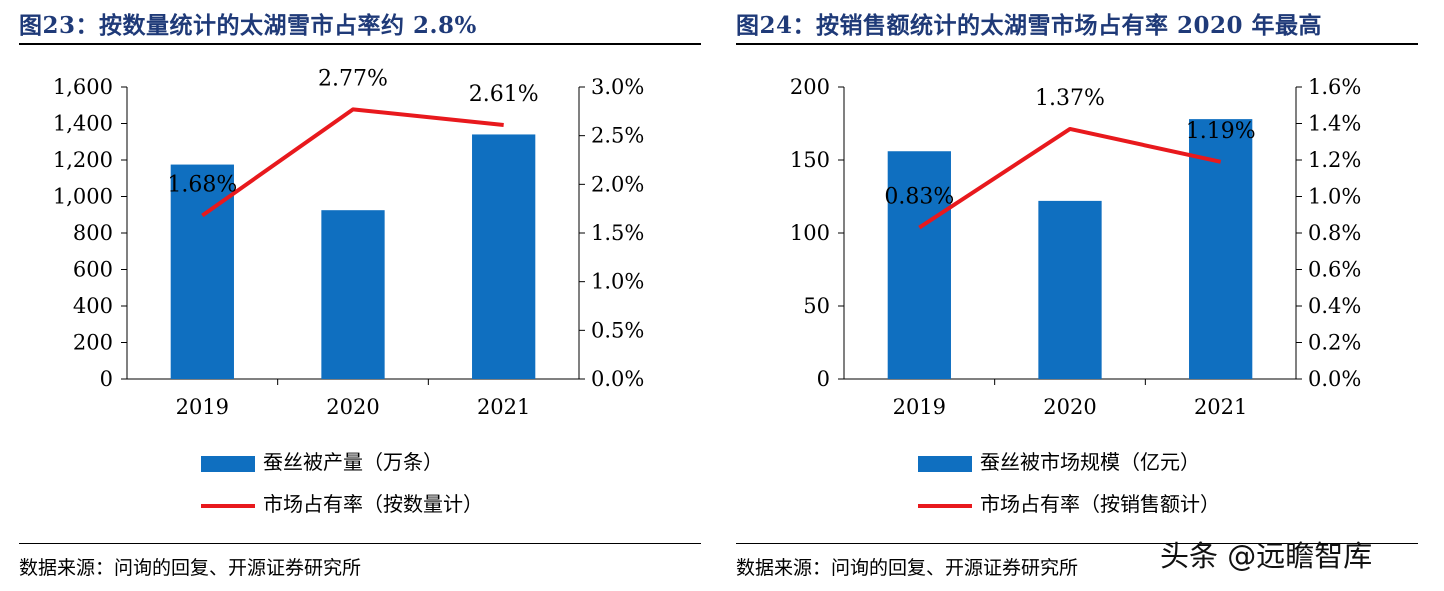 The height and width of the screenshot is (591, 1444). What do you see at coordinates (1029, 25) in the screenshot?
I see `figure-title: 图24：按销售额统计的太湖雪市场占有率 2020 年最高` at bounding box center [1029, 25].